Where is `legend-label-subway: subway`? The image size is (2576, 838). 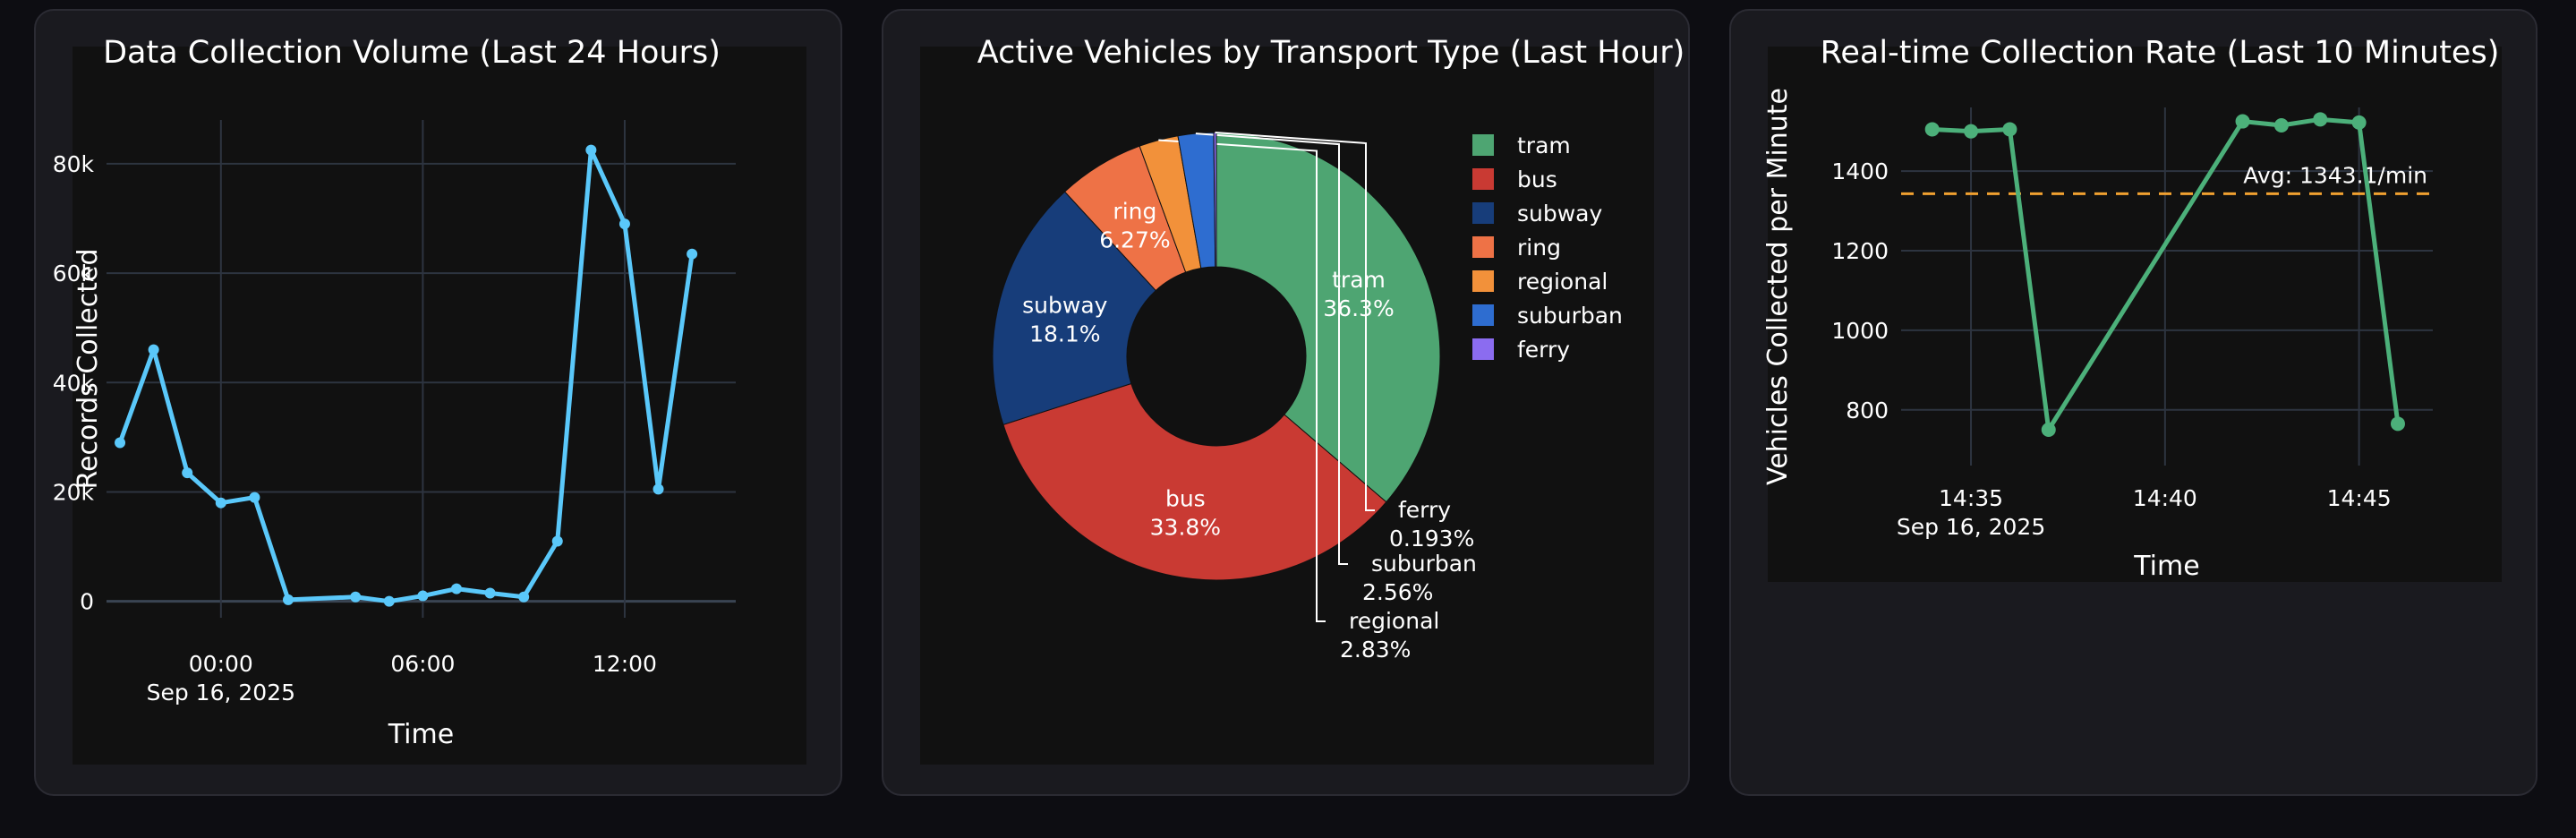
legend-label-subway: subway is located at coordinates (1560, 214).